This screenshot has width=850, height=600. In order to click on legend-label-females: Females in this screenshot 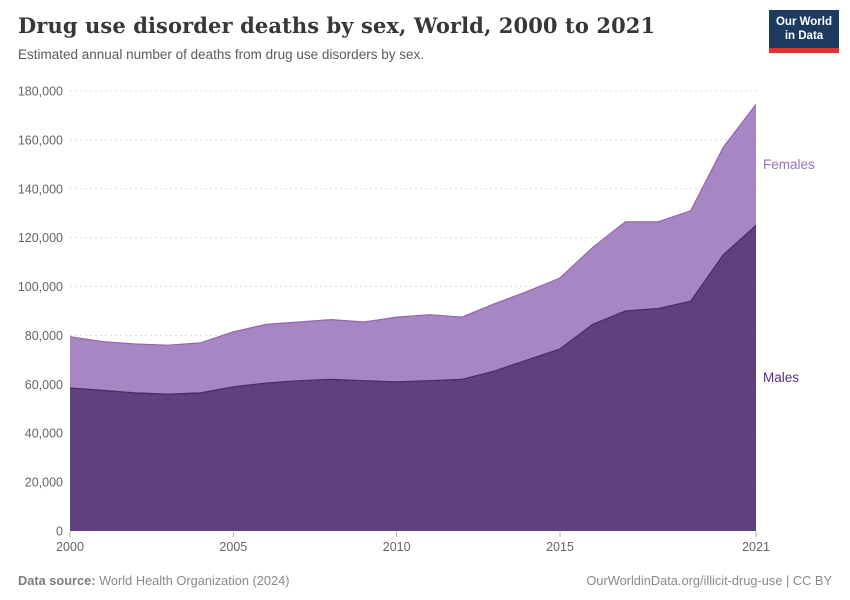, I will do `click(789, 164)`.